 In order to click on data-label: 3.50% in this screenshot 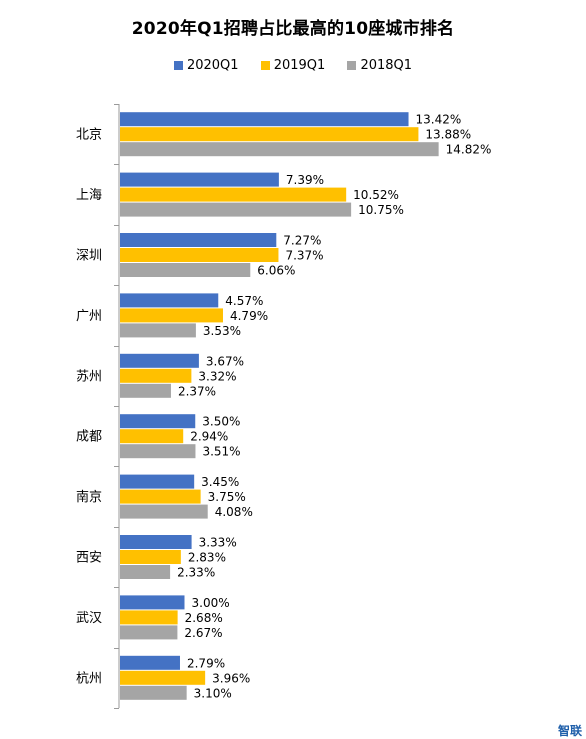, I will do `click(221, 422)`.